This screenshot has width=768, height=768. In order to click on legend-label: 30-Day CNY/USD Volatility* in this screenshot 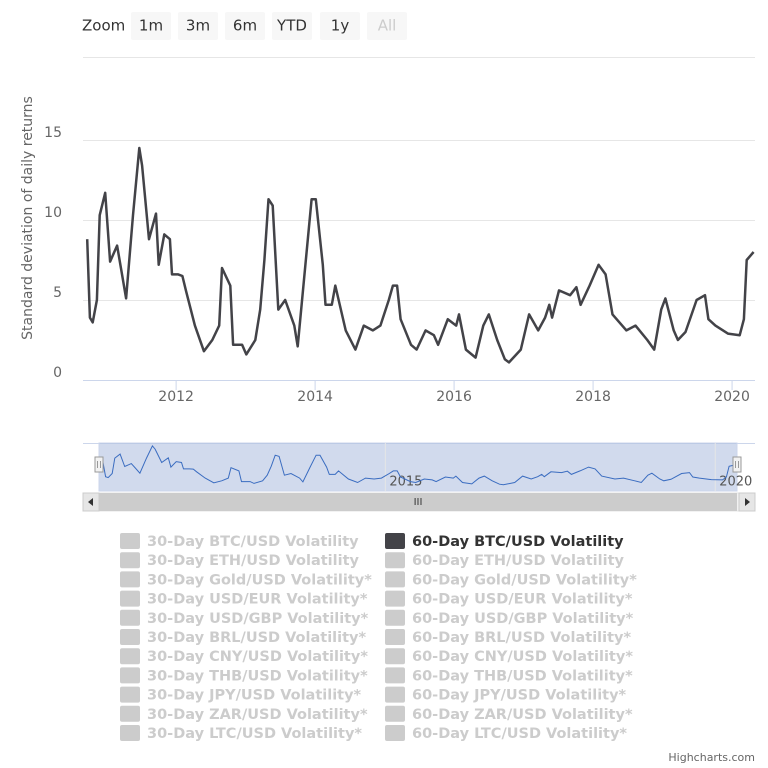, I will do `click(257, 657)`.